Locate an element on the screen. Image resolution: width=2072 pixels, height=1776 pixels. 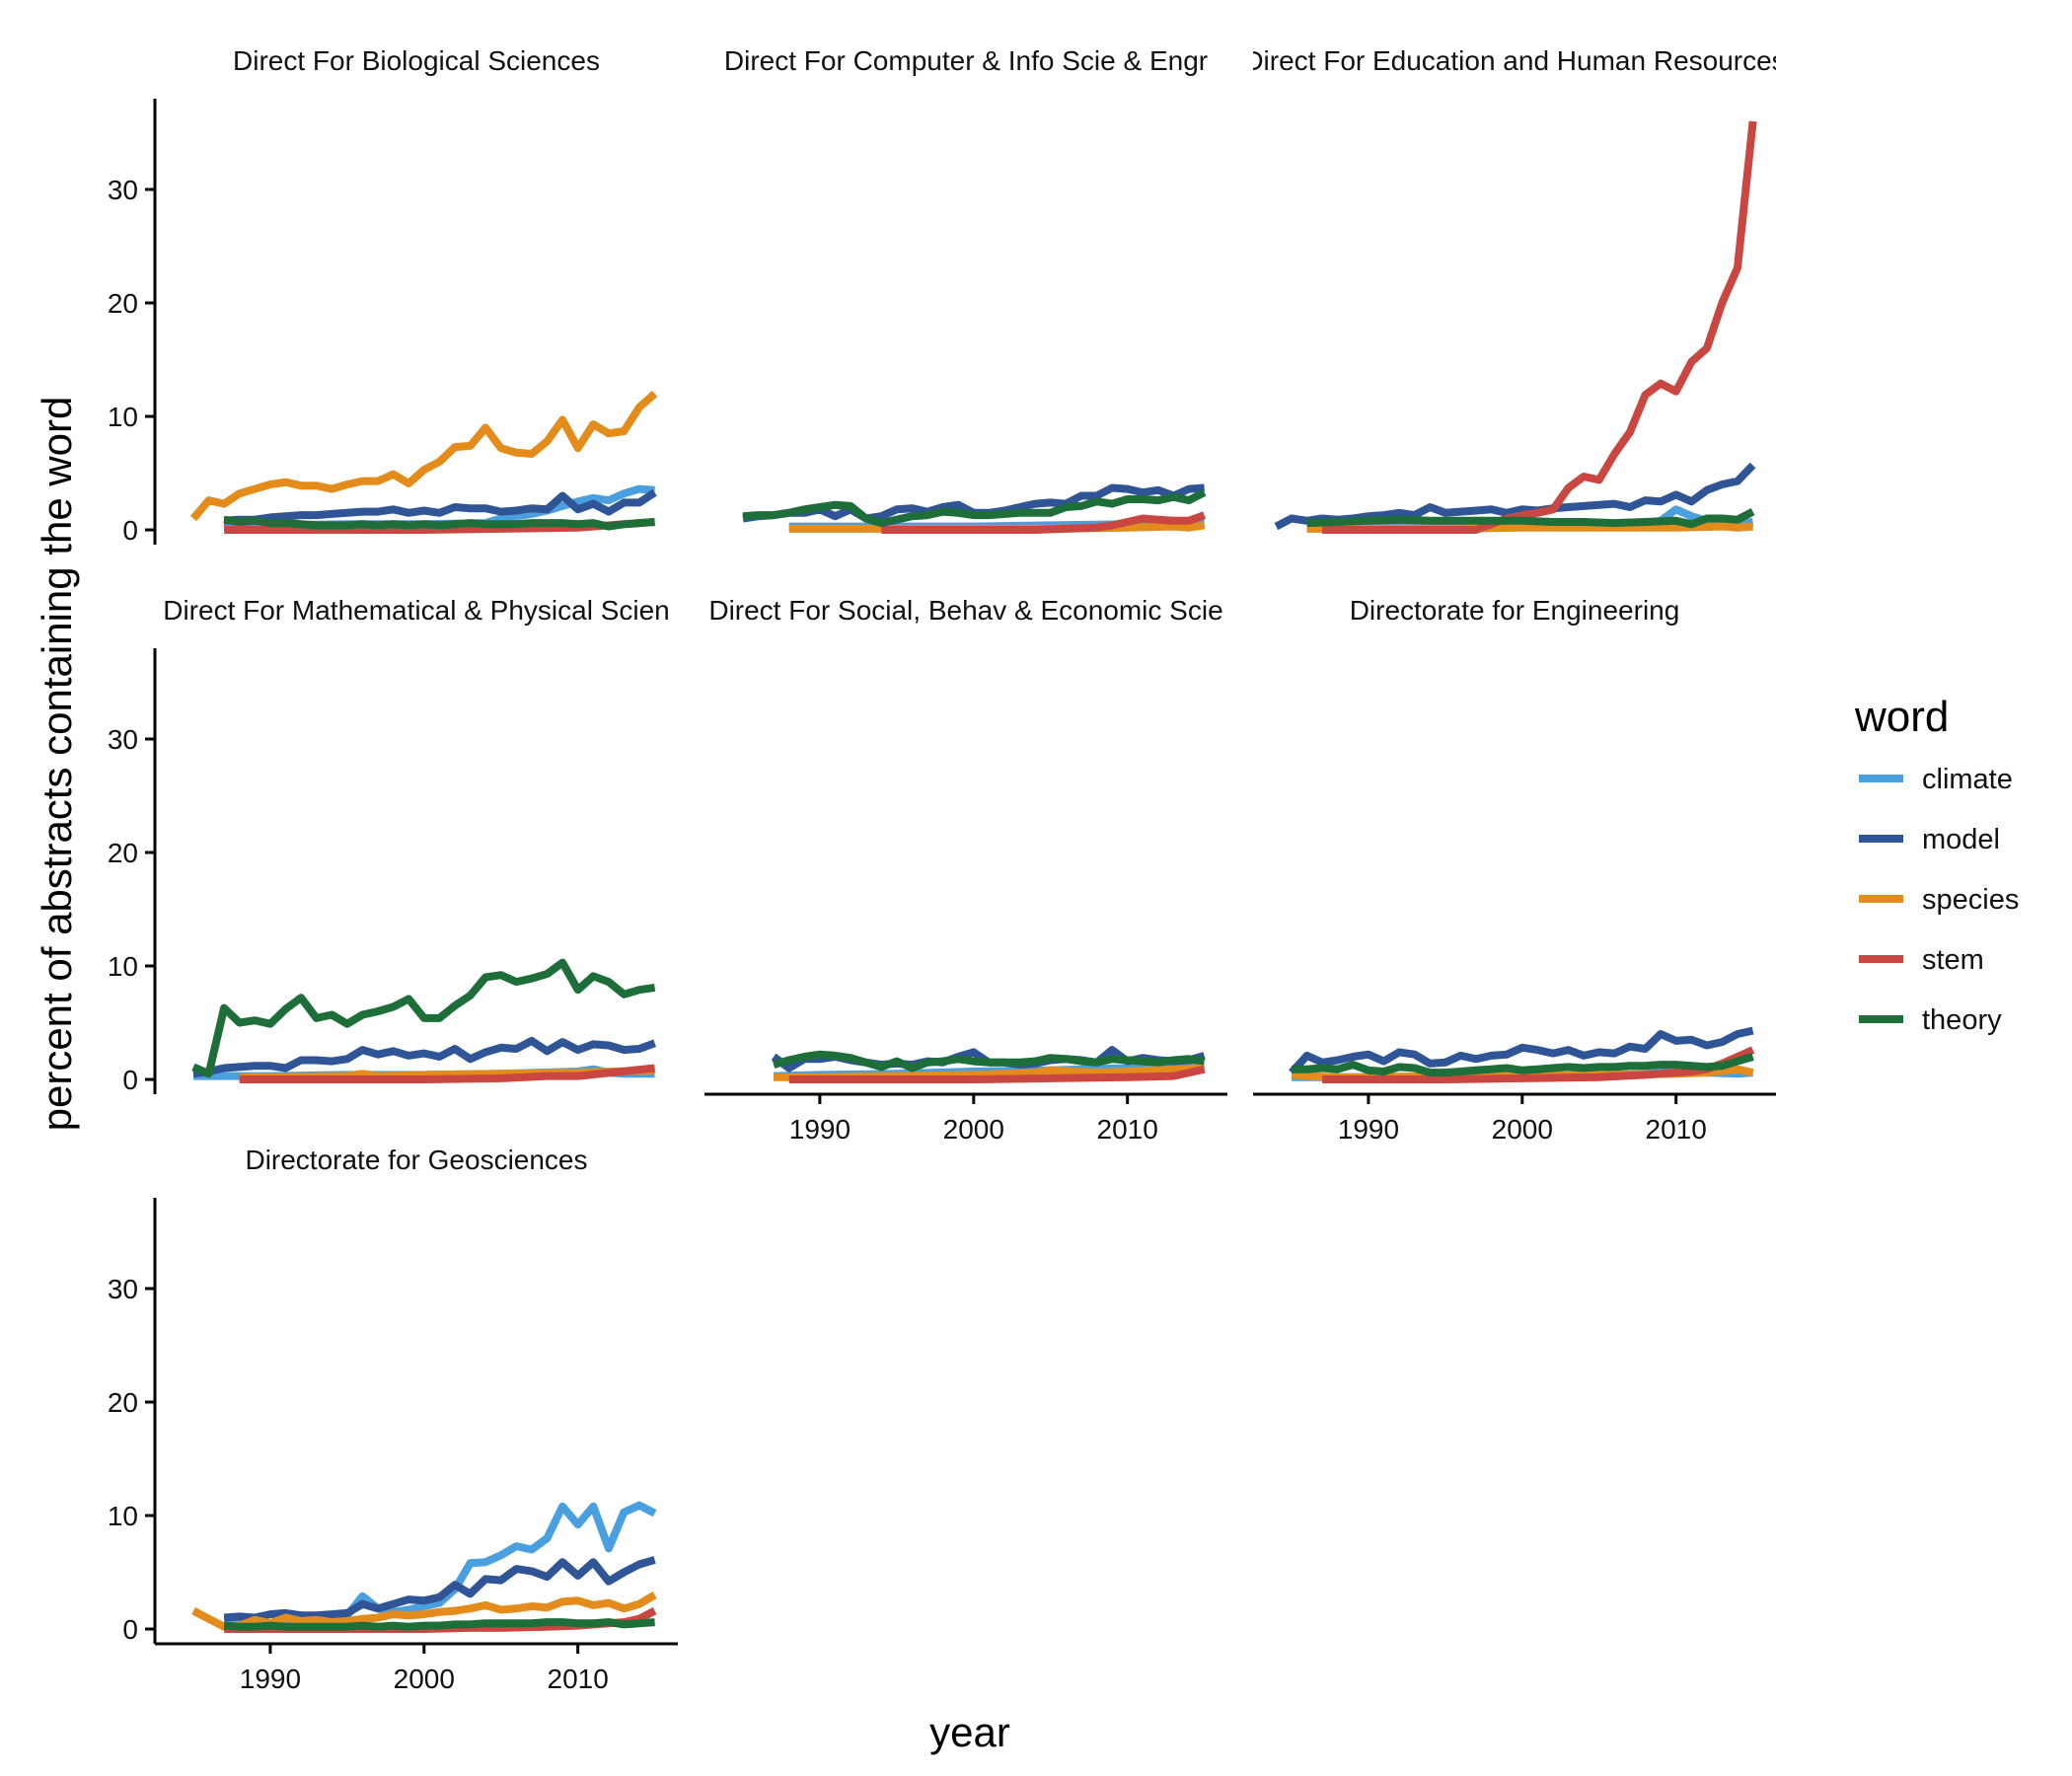
facet-title: Direct For Mathematical & Physical Scien is located at coordinates (416, 610).